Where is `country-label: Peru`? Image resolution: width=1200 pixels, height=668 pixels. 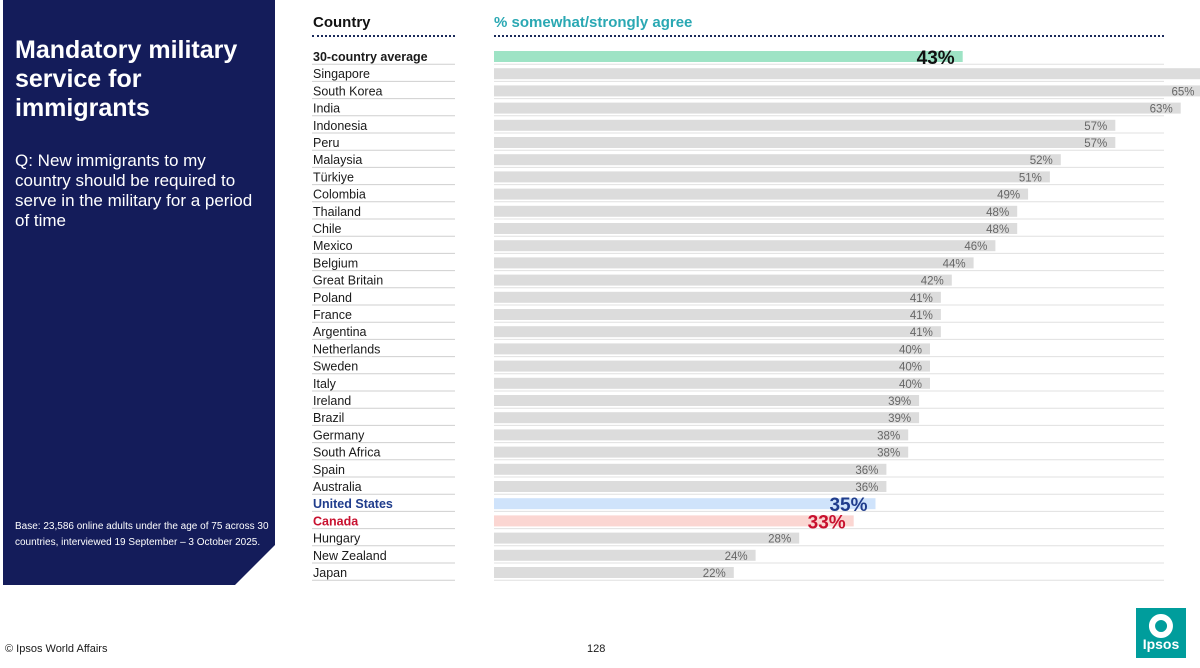
country-label: Peru is located at coordinates (326, 143).